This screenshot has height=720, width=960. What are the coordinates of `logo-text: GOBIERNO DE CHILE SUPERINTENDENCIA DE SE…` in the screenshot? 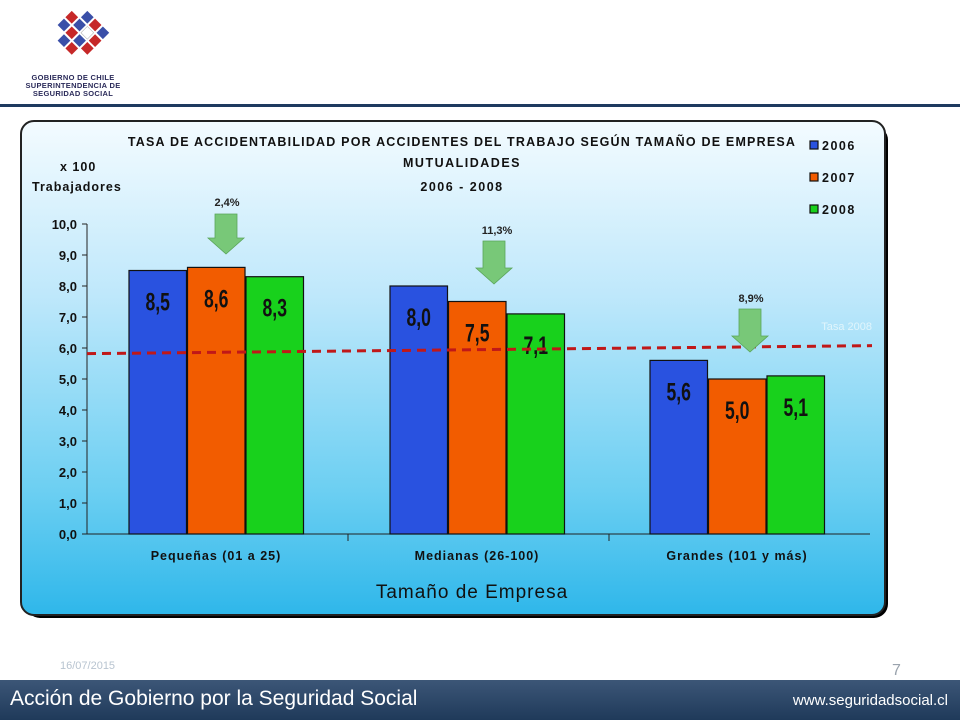 It's located at (73, 86).